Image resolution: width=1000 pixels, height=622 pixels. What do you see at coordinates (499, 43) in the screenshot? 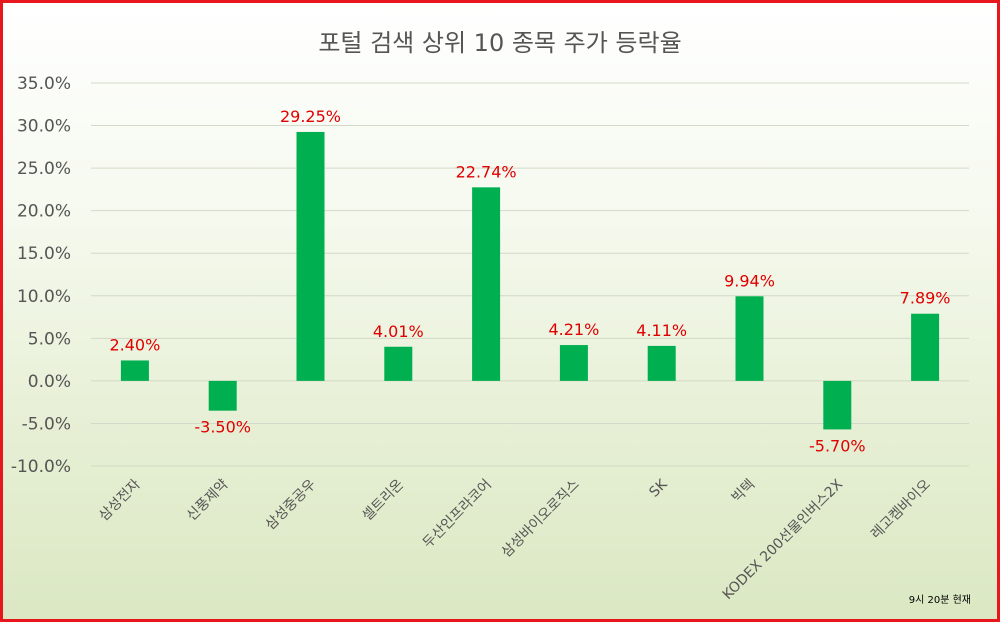
I see `chart-title: 포털 검색 상위 10 종목 주가 등락율` at bounding box center [499, 43].